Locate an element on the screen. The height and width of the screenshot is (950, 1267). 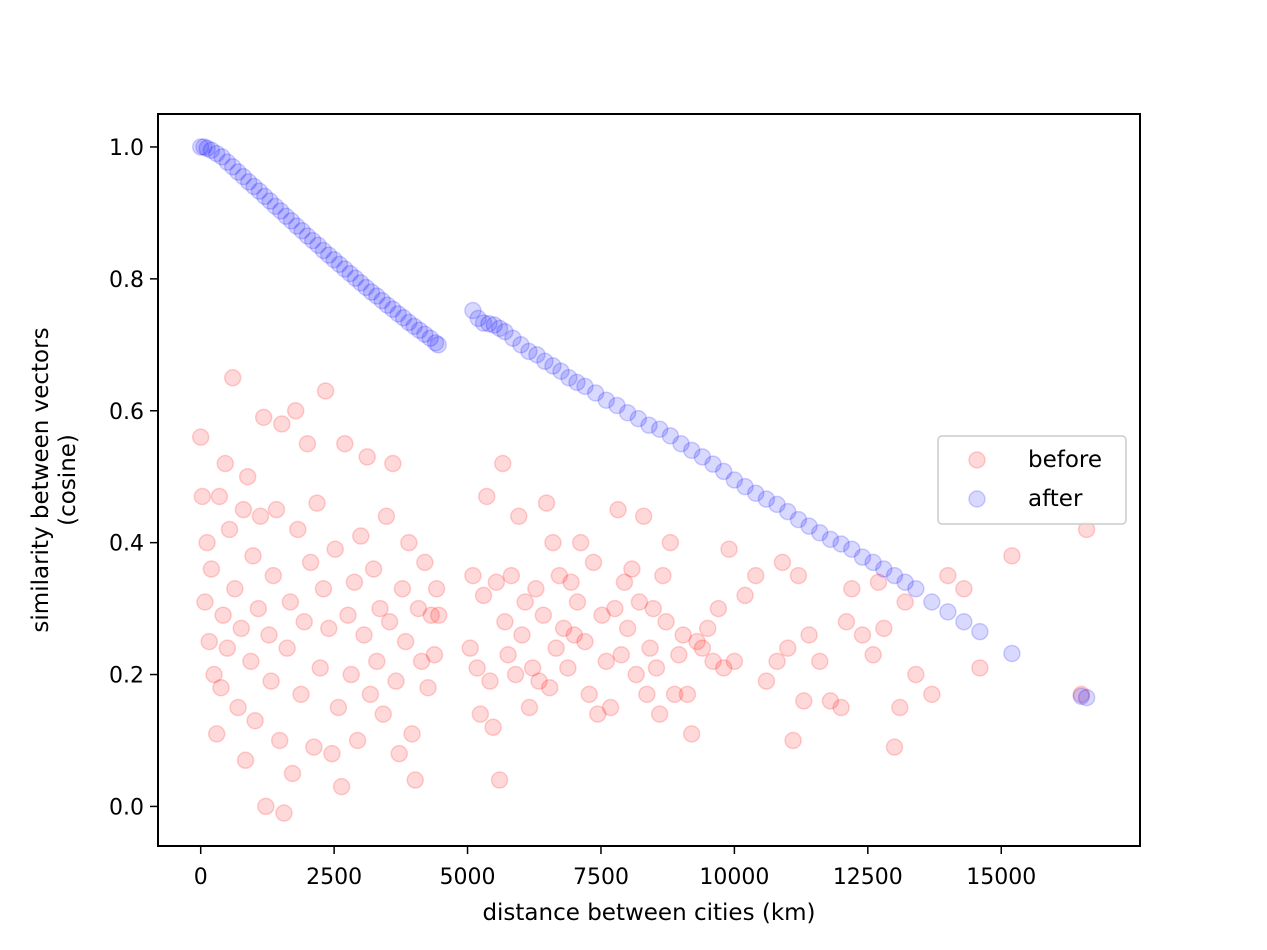
x-tick-label-3: 7500 is located at coordinates (601, 877).